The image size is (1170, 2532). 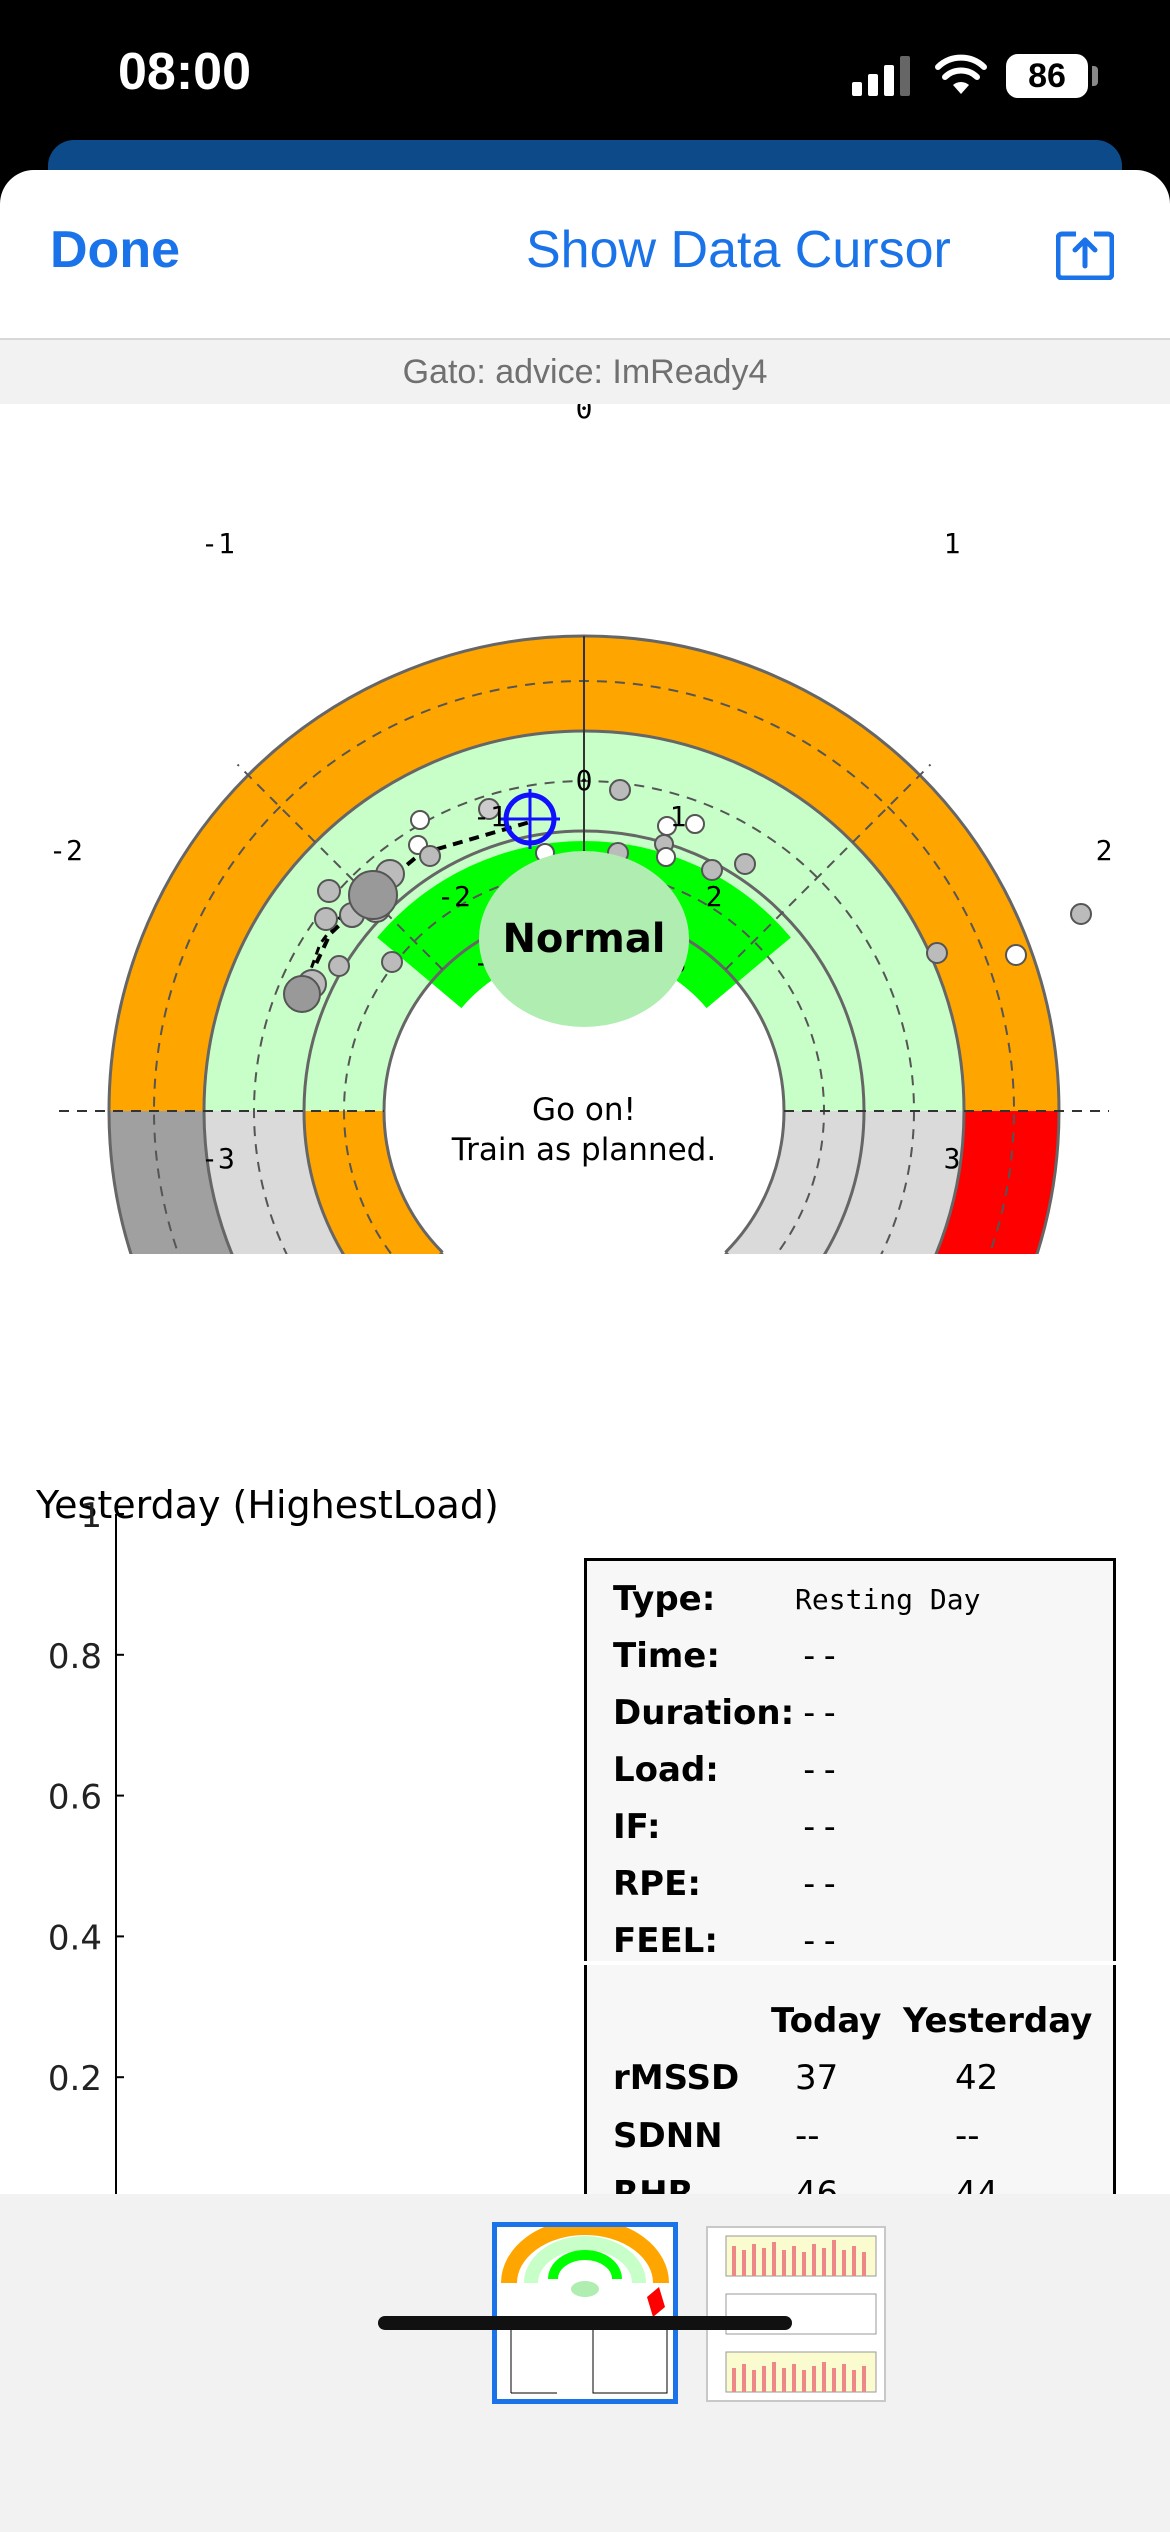 What do you see at coordinates (454, 896) in the screenshot?
I see `inner-tick-label: -2` at bounding box center [454, 896].